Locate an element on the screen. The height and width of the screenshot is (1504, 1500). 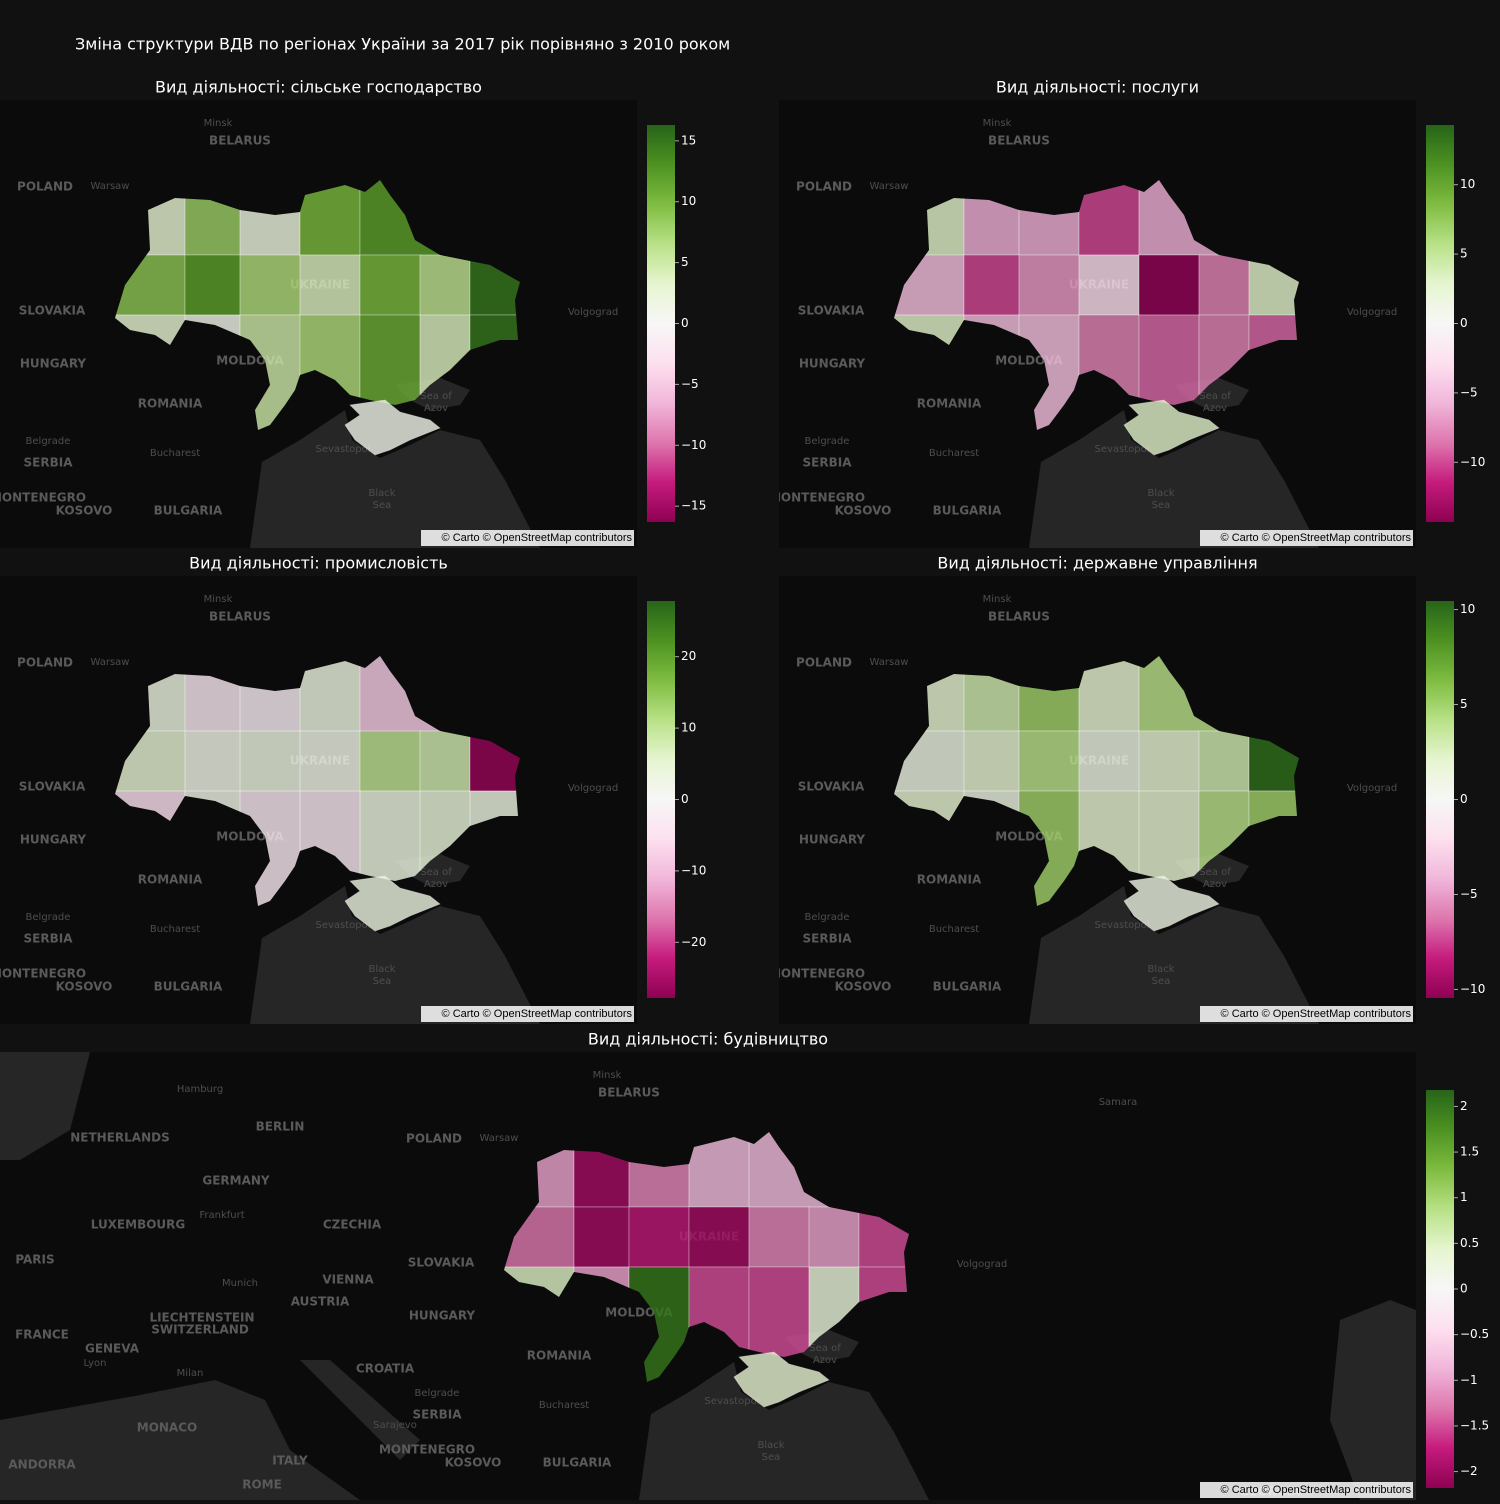
colorbar-tick-label: 1 is located at coordinates (1464, 1197).